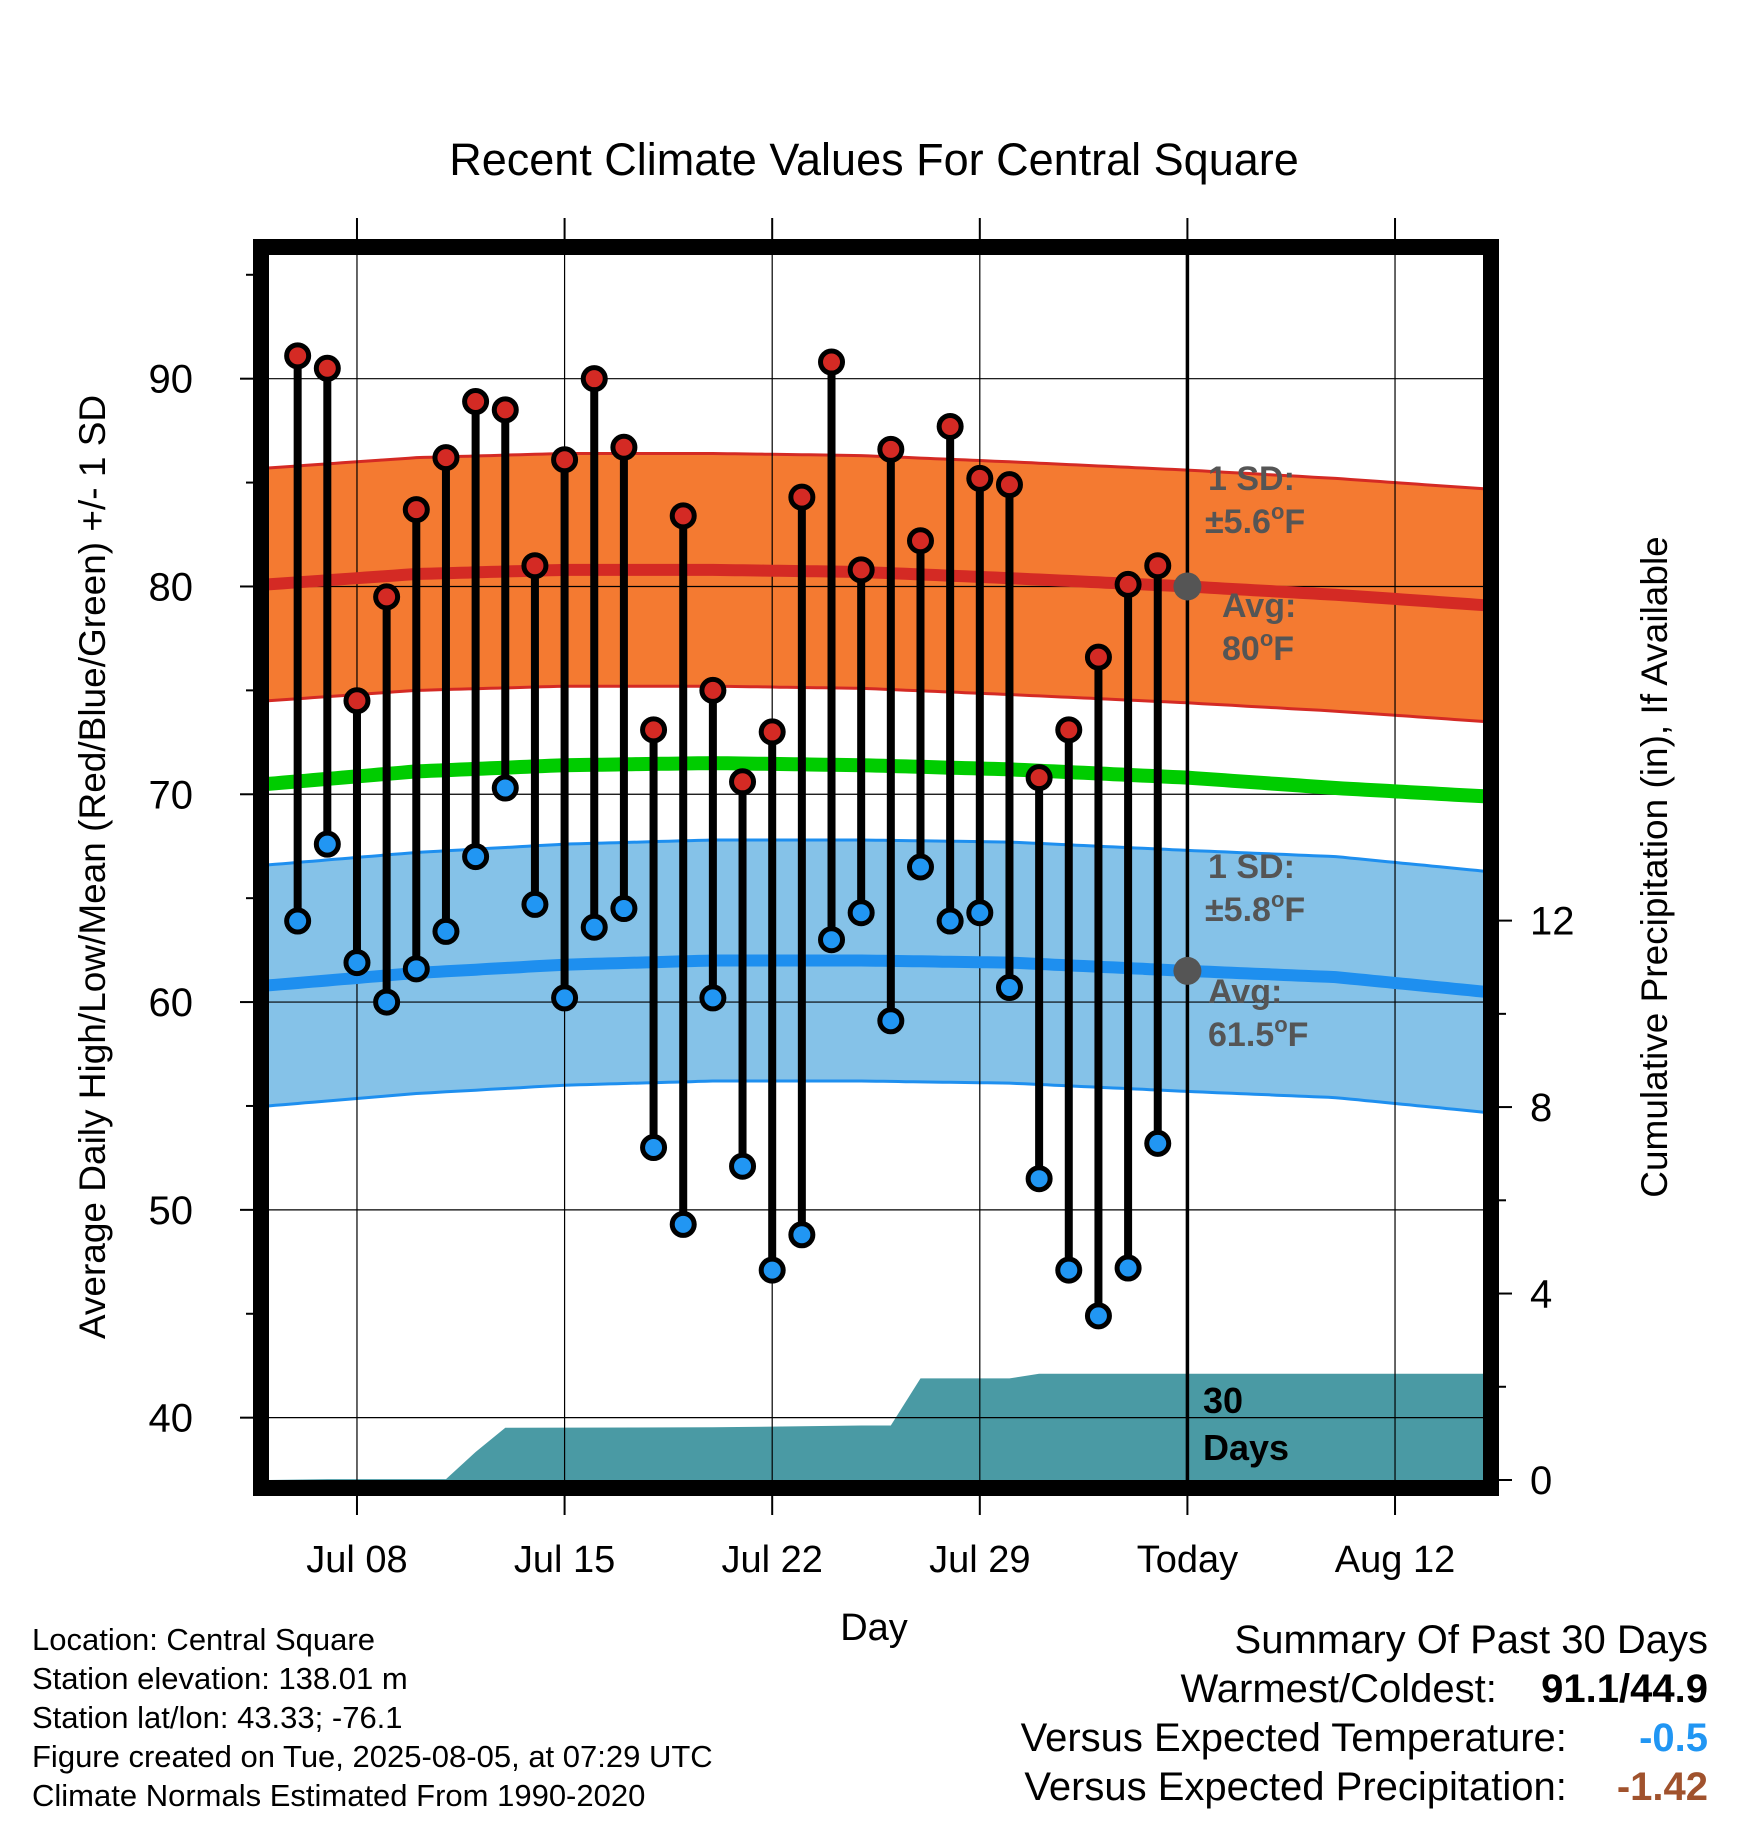 The width and height of the screenshot is (1748, 1828). What do you see at coordinates (1541, 1481) in the screenshot?
I see `right-tick-label: 0` at bounding box center [1541, 1481].